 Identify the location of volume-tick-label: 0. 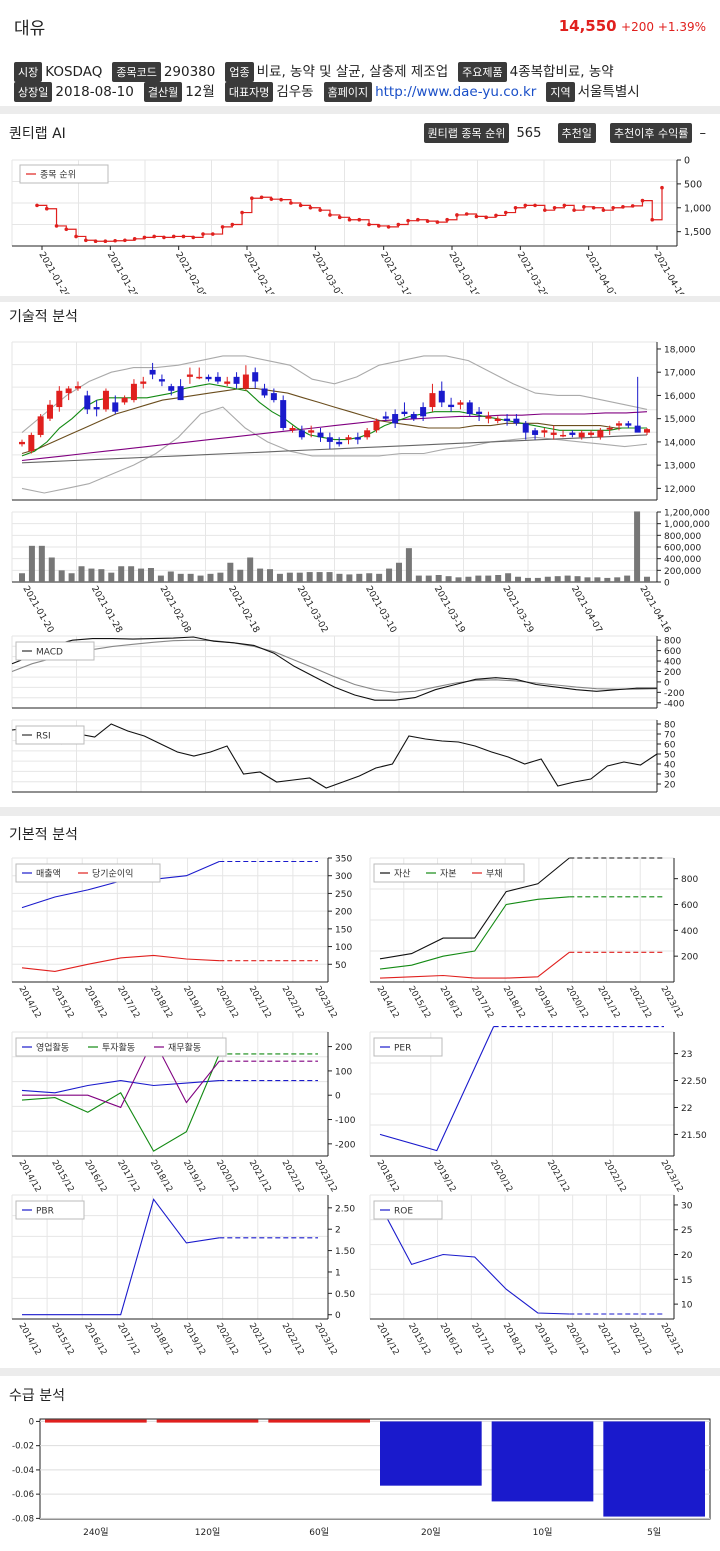
(667, 584).